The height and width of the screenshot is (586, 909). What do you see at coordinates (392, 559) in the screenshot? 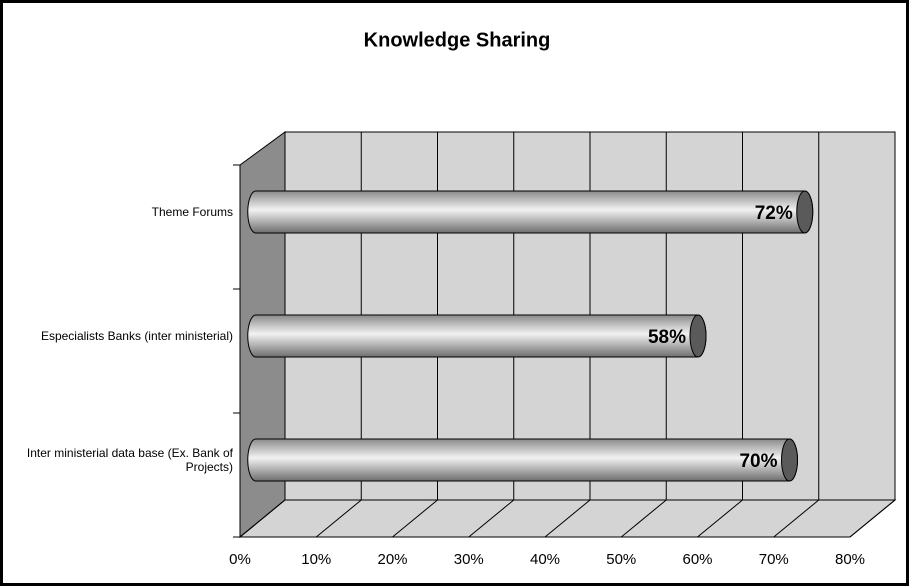
I see `x-tick-label: 20%` at bounding box center [392, 559].